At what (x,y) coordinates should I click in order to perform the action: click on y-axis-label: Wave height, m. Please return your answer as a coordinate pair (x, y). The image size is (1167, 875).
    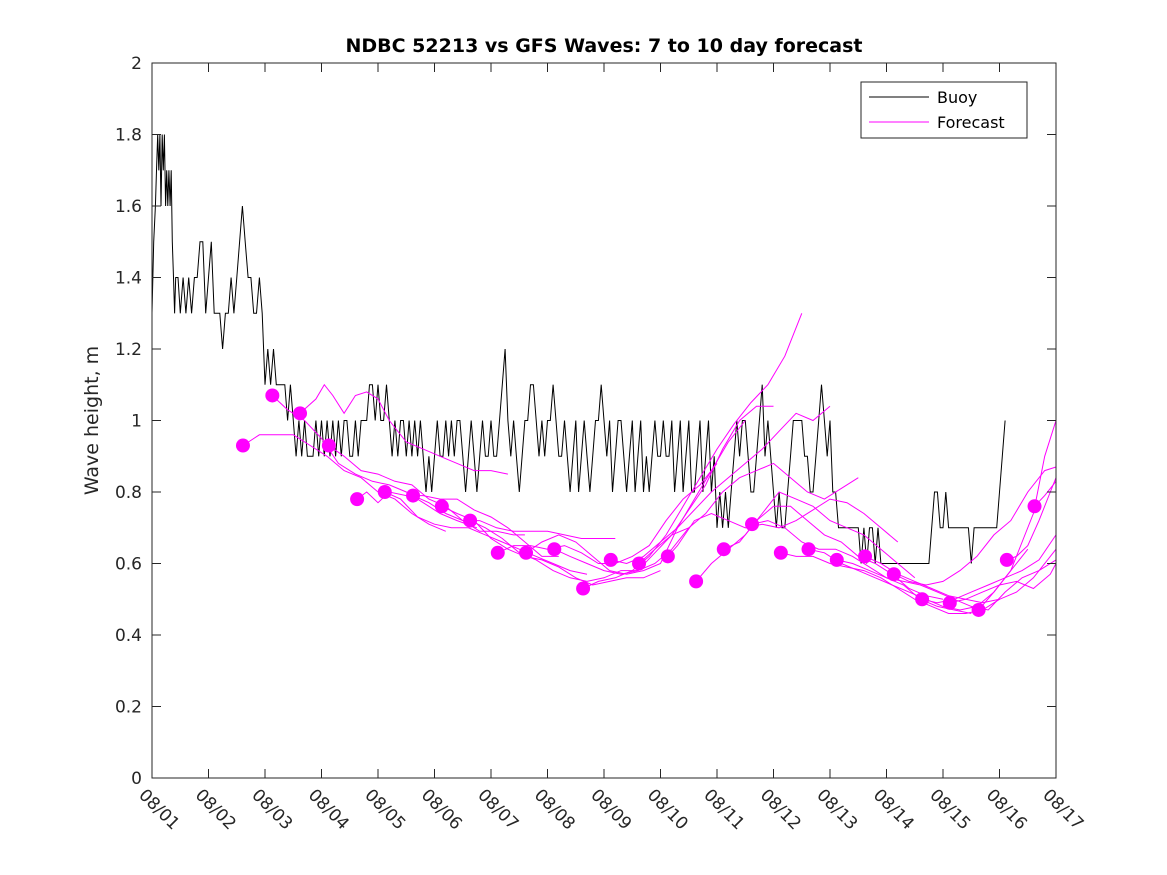
    Looking at the image, I should click on (92, 420).